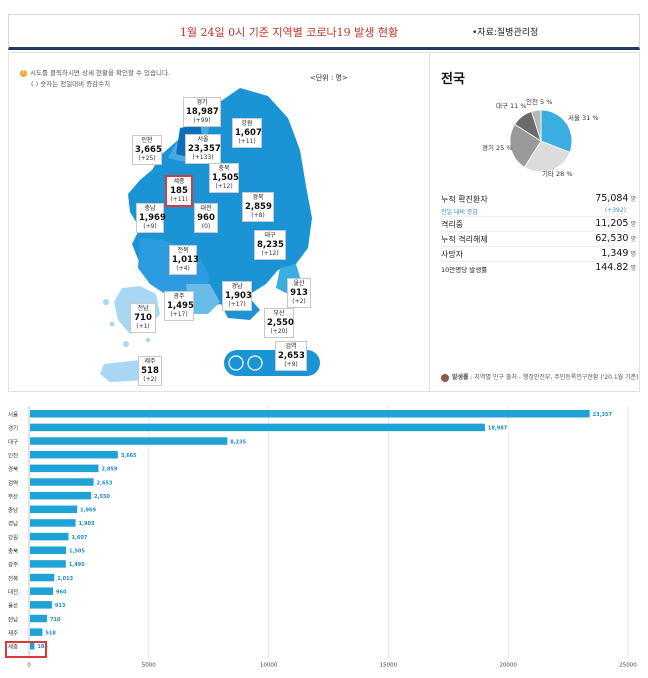 Image resolution: width=648 pixels, height=678 pixels. What do you see at coordinates (87, 524) in the screenshot?
I see `value-label: 1,903` at bounding box center [87, 524].